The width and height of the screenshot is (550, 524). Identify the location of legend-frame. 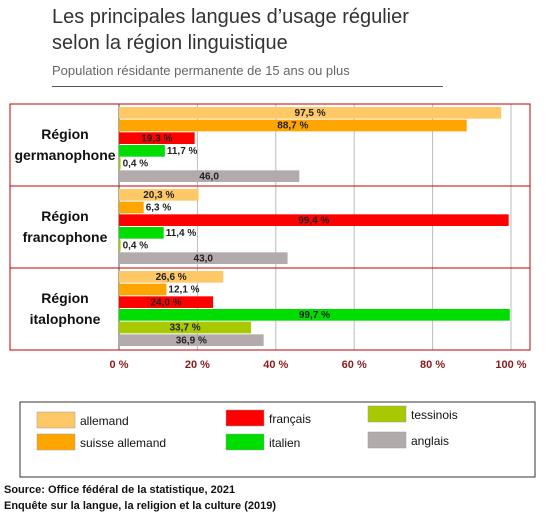
(277, 439).